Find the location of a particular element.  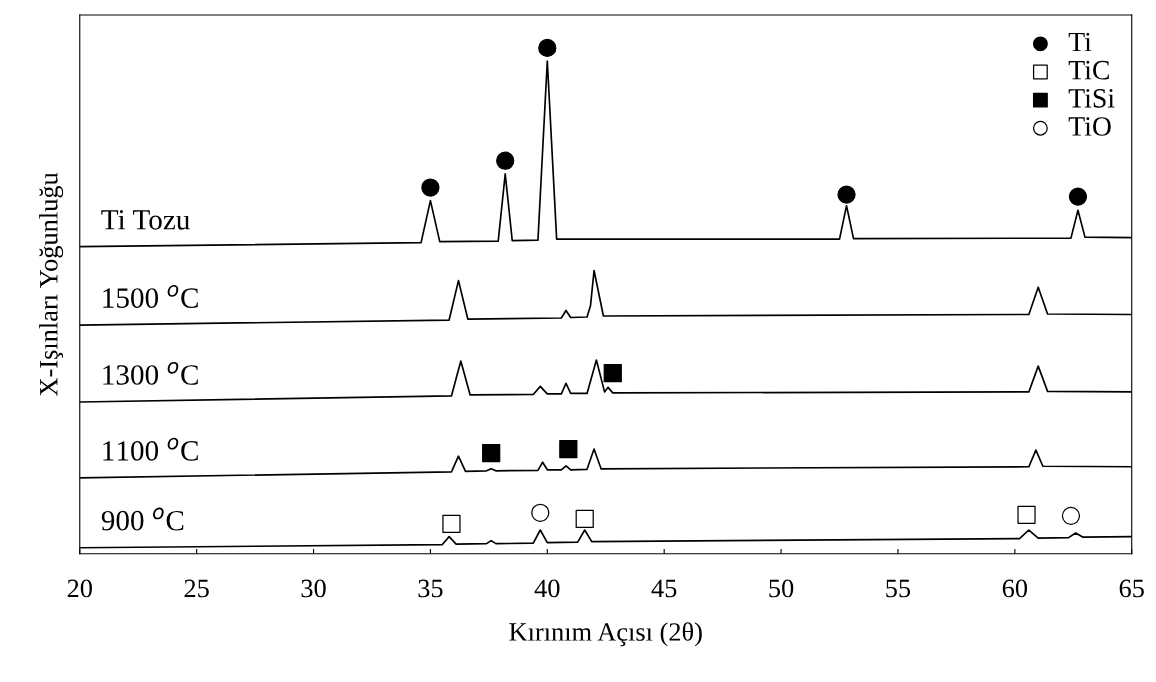

series-label: Ti Tozu is located at coordinates (145, 220).